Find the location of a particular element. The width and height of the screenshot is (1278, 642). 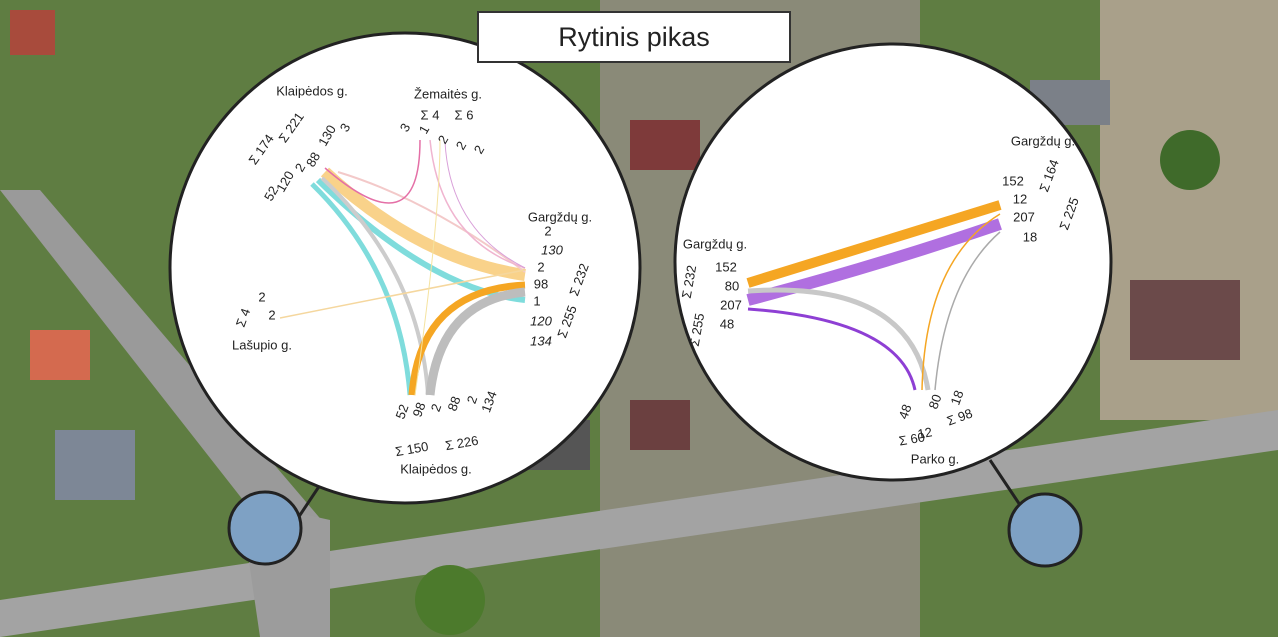

title: Rytinis pikas is located at coordinates (634, 37).